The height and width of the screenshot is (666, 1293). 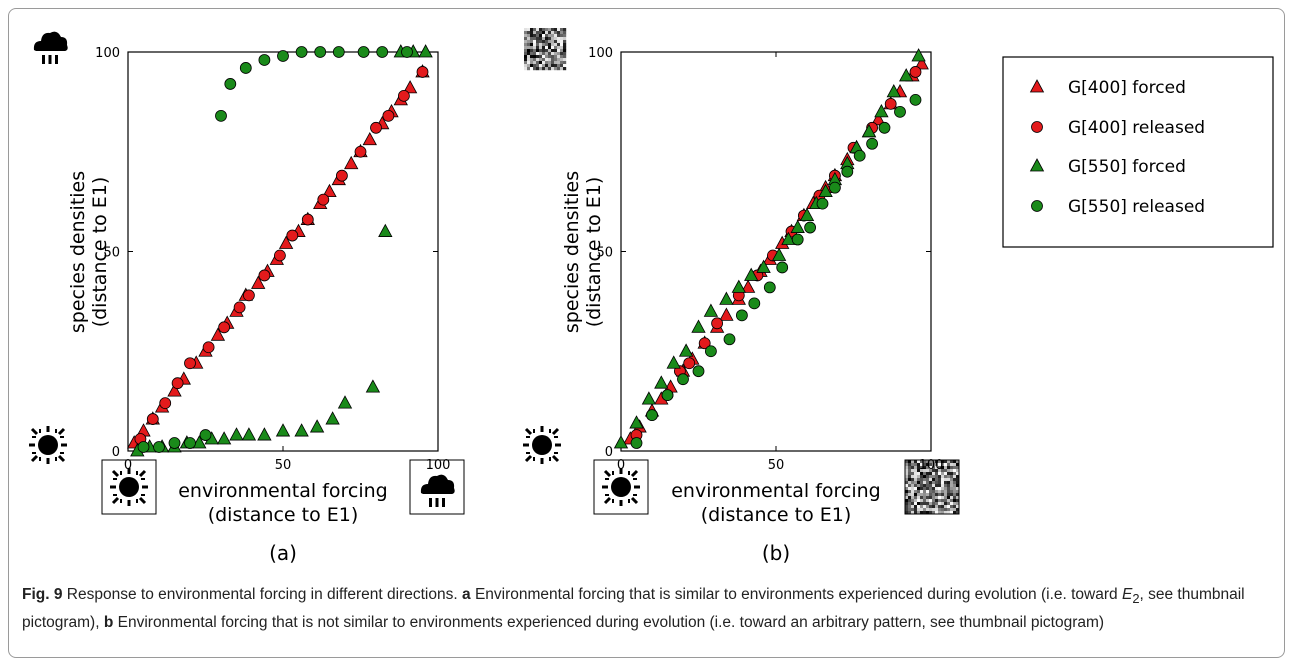 What do you see at coordinates (776, 553) in the screenshot?
I see `panel-b-label: (b)` at bounding box center [776, 553].